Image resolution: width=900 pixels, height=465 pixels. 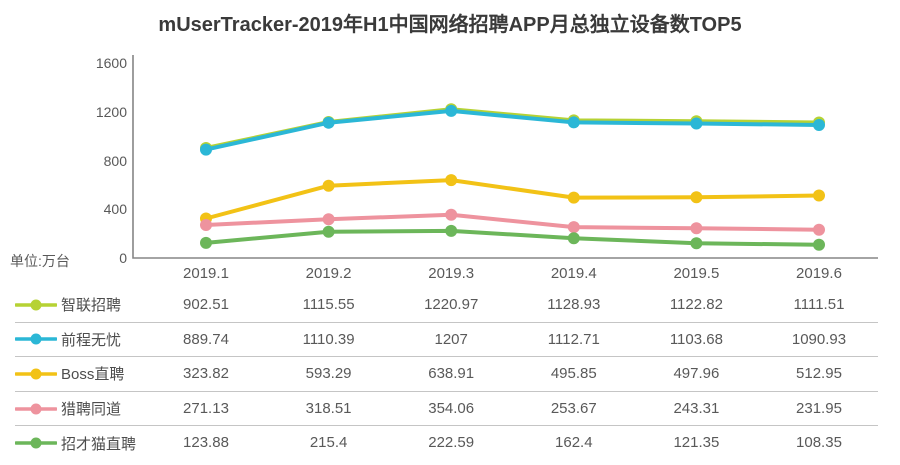 I want to click on value-cell: 354.06, so click(x=451, y=408).